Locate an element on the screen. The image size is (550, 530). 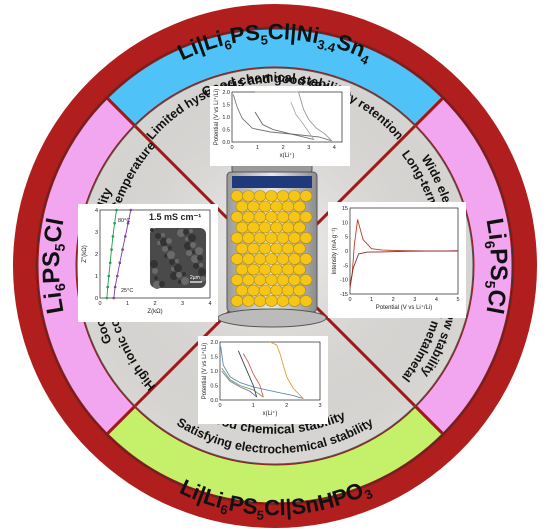
y-tick-label: 2.0 is located at coordinates (226, 93).